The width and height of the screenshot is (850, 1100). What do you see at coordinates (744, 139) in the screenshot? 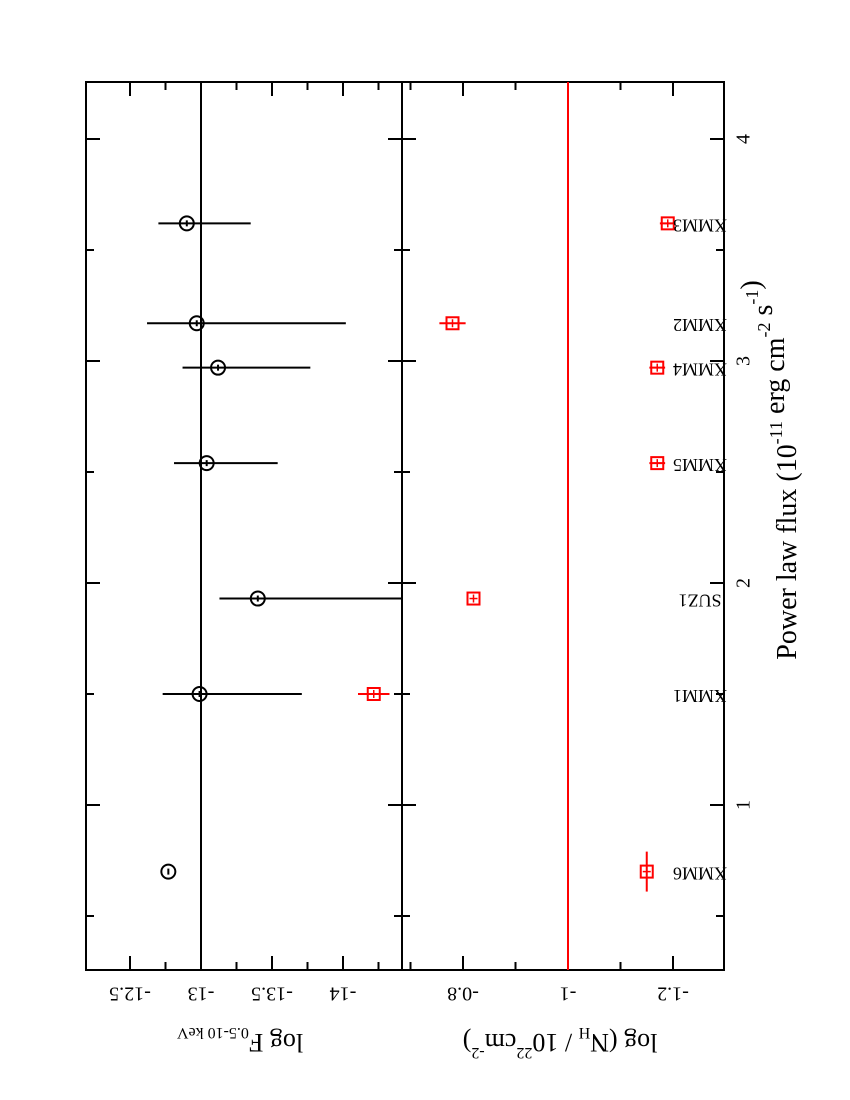
I see `x-tick-label: 4` at bounding box center [744, 139].